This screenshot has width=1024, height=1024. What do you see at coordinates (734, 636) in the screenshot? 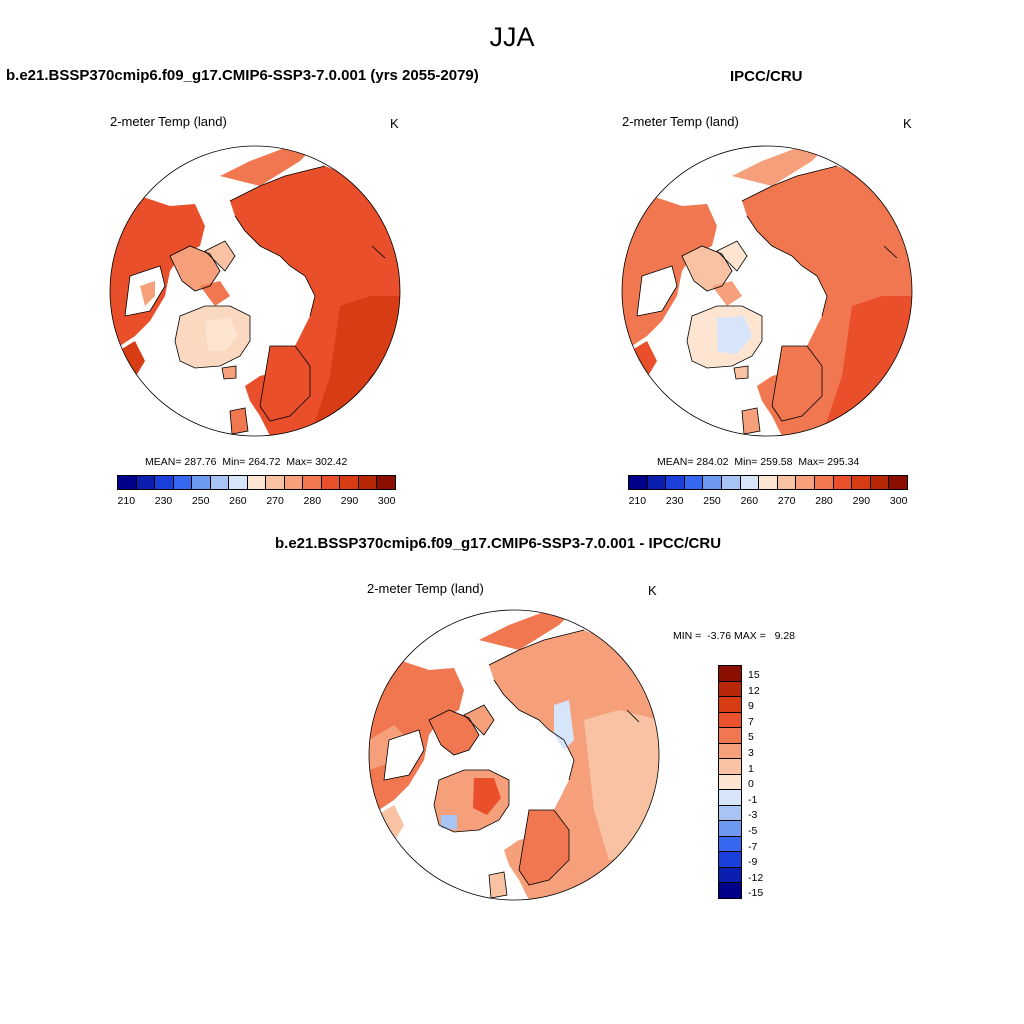
I see `diff-stats: MIN = -3.76 MAX = 9.28` at bounding box center [734, 636].